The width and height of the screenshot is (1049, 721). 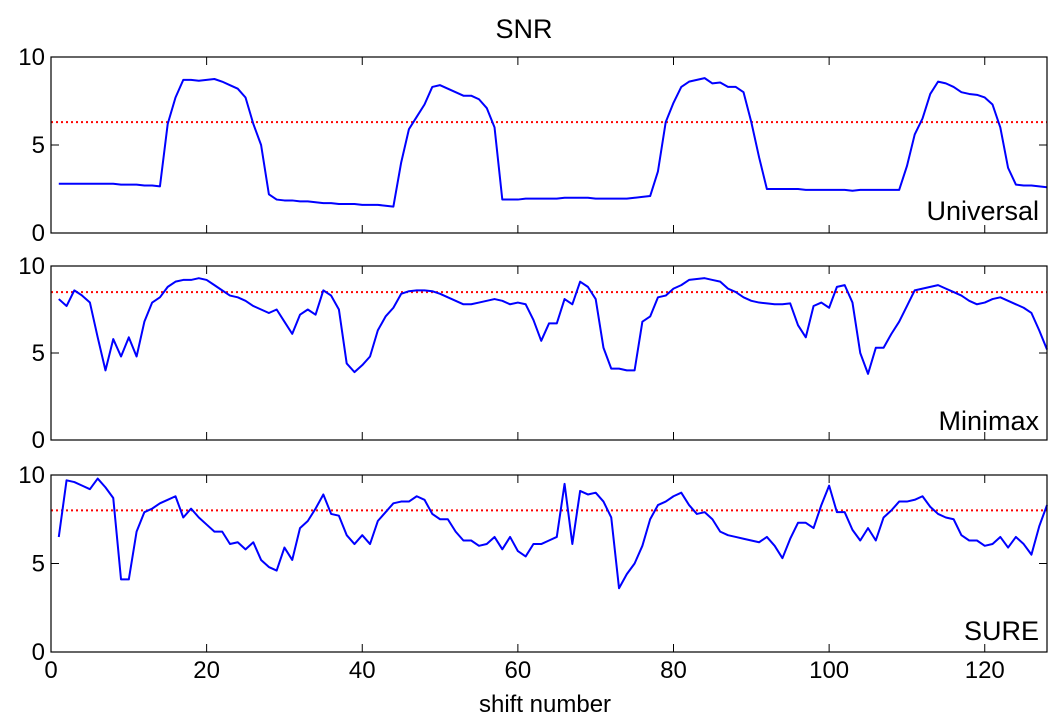 What do you see at coordinates (673, 670) in the screenshot?
I see `x-tick-label-80: 80` at bounding box center [673, 670].